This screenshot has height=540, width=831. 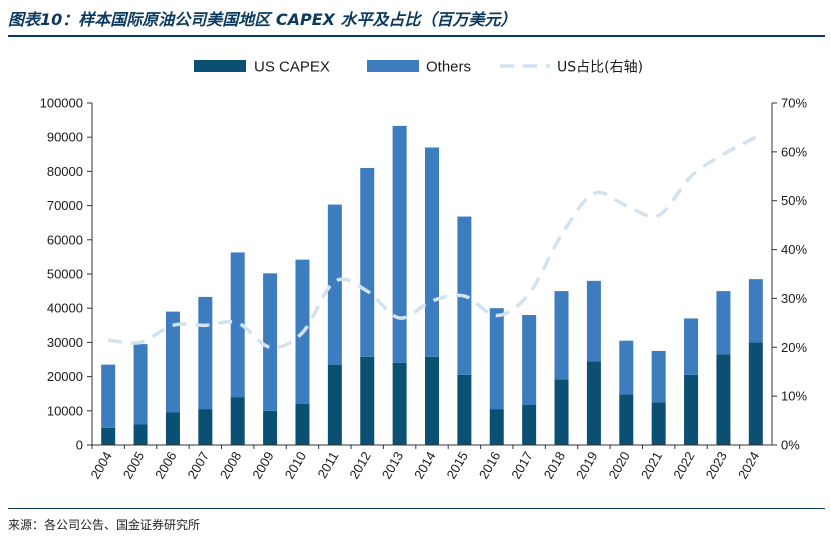 I want to click on source-note: 来源：各公司公告、国金证券研究所, so click(x=104, y=525).